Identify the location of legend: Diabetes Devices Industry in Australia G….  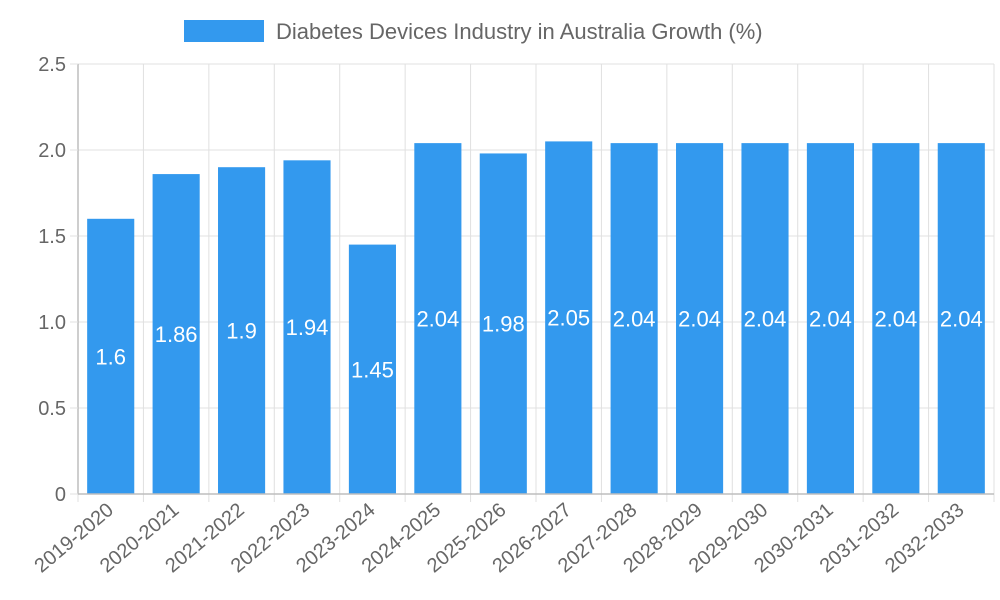
(473, 31).